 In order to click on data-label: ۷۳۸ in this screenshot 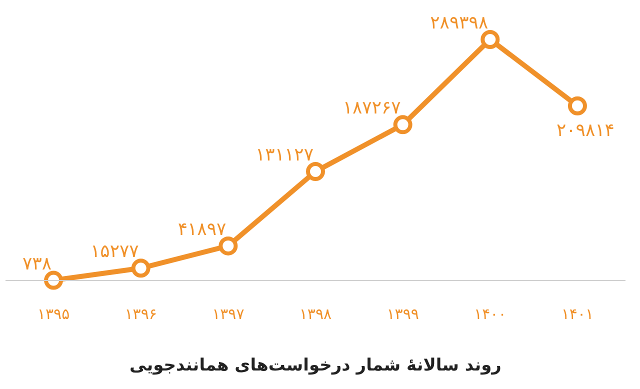, I will do `click(37, 263)`.